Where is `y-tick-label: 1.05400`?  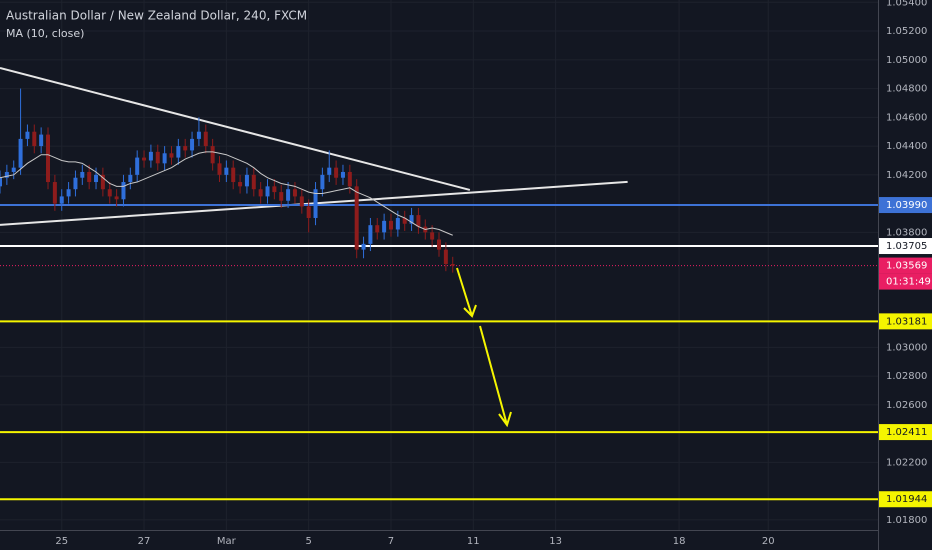
y-tick-label: 1.05400 is located at coordinates (906, 4).